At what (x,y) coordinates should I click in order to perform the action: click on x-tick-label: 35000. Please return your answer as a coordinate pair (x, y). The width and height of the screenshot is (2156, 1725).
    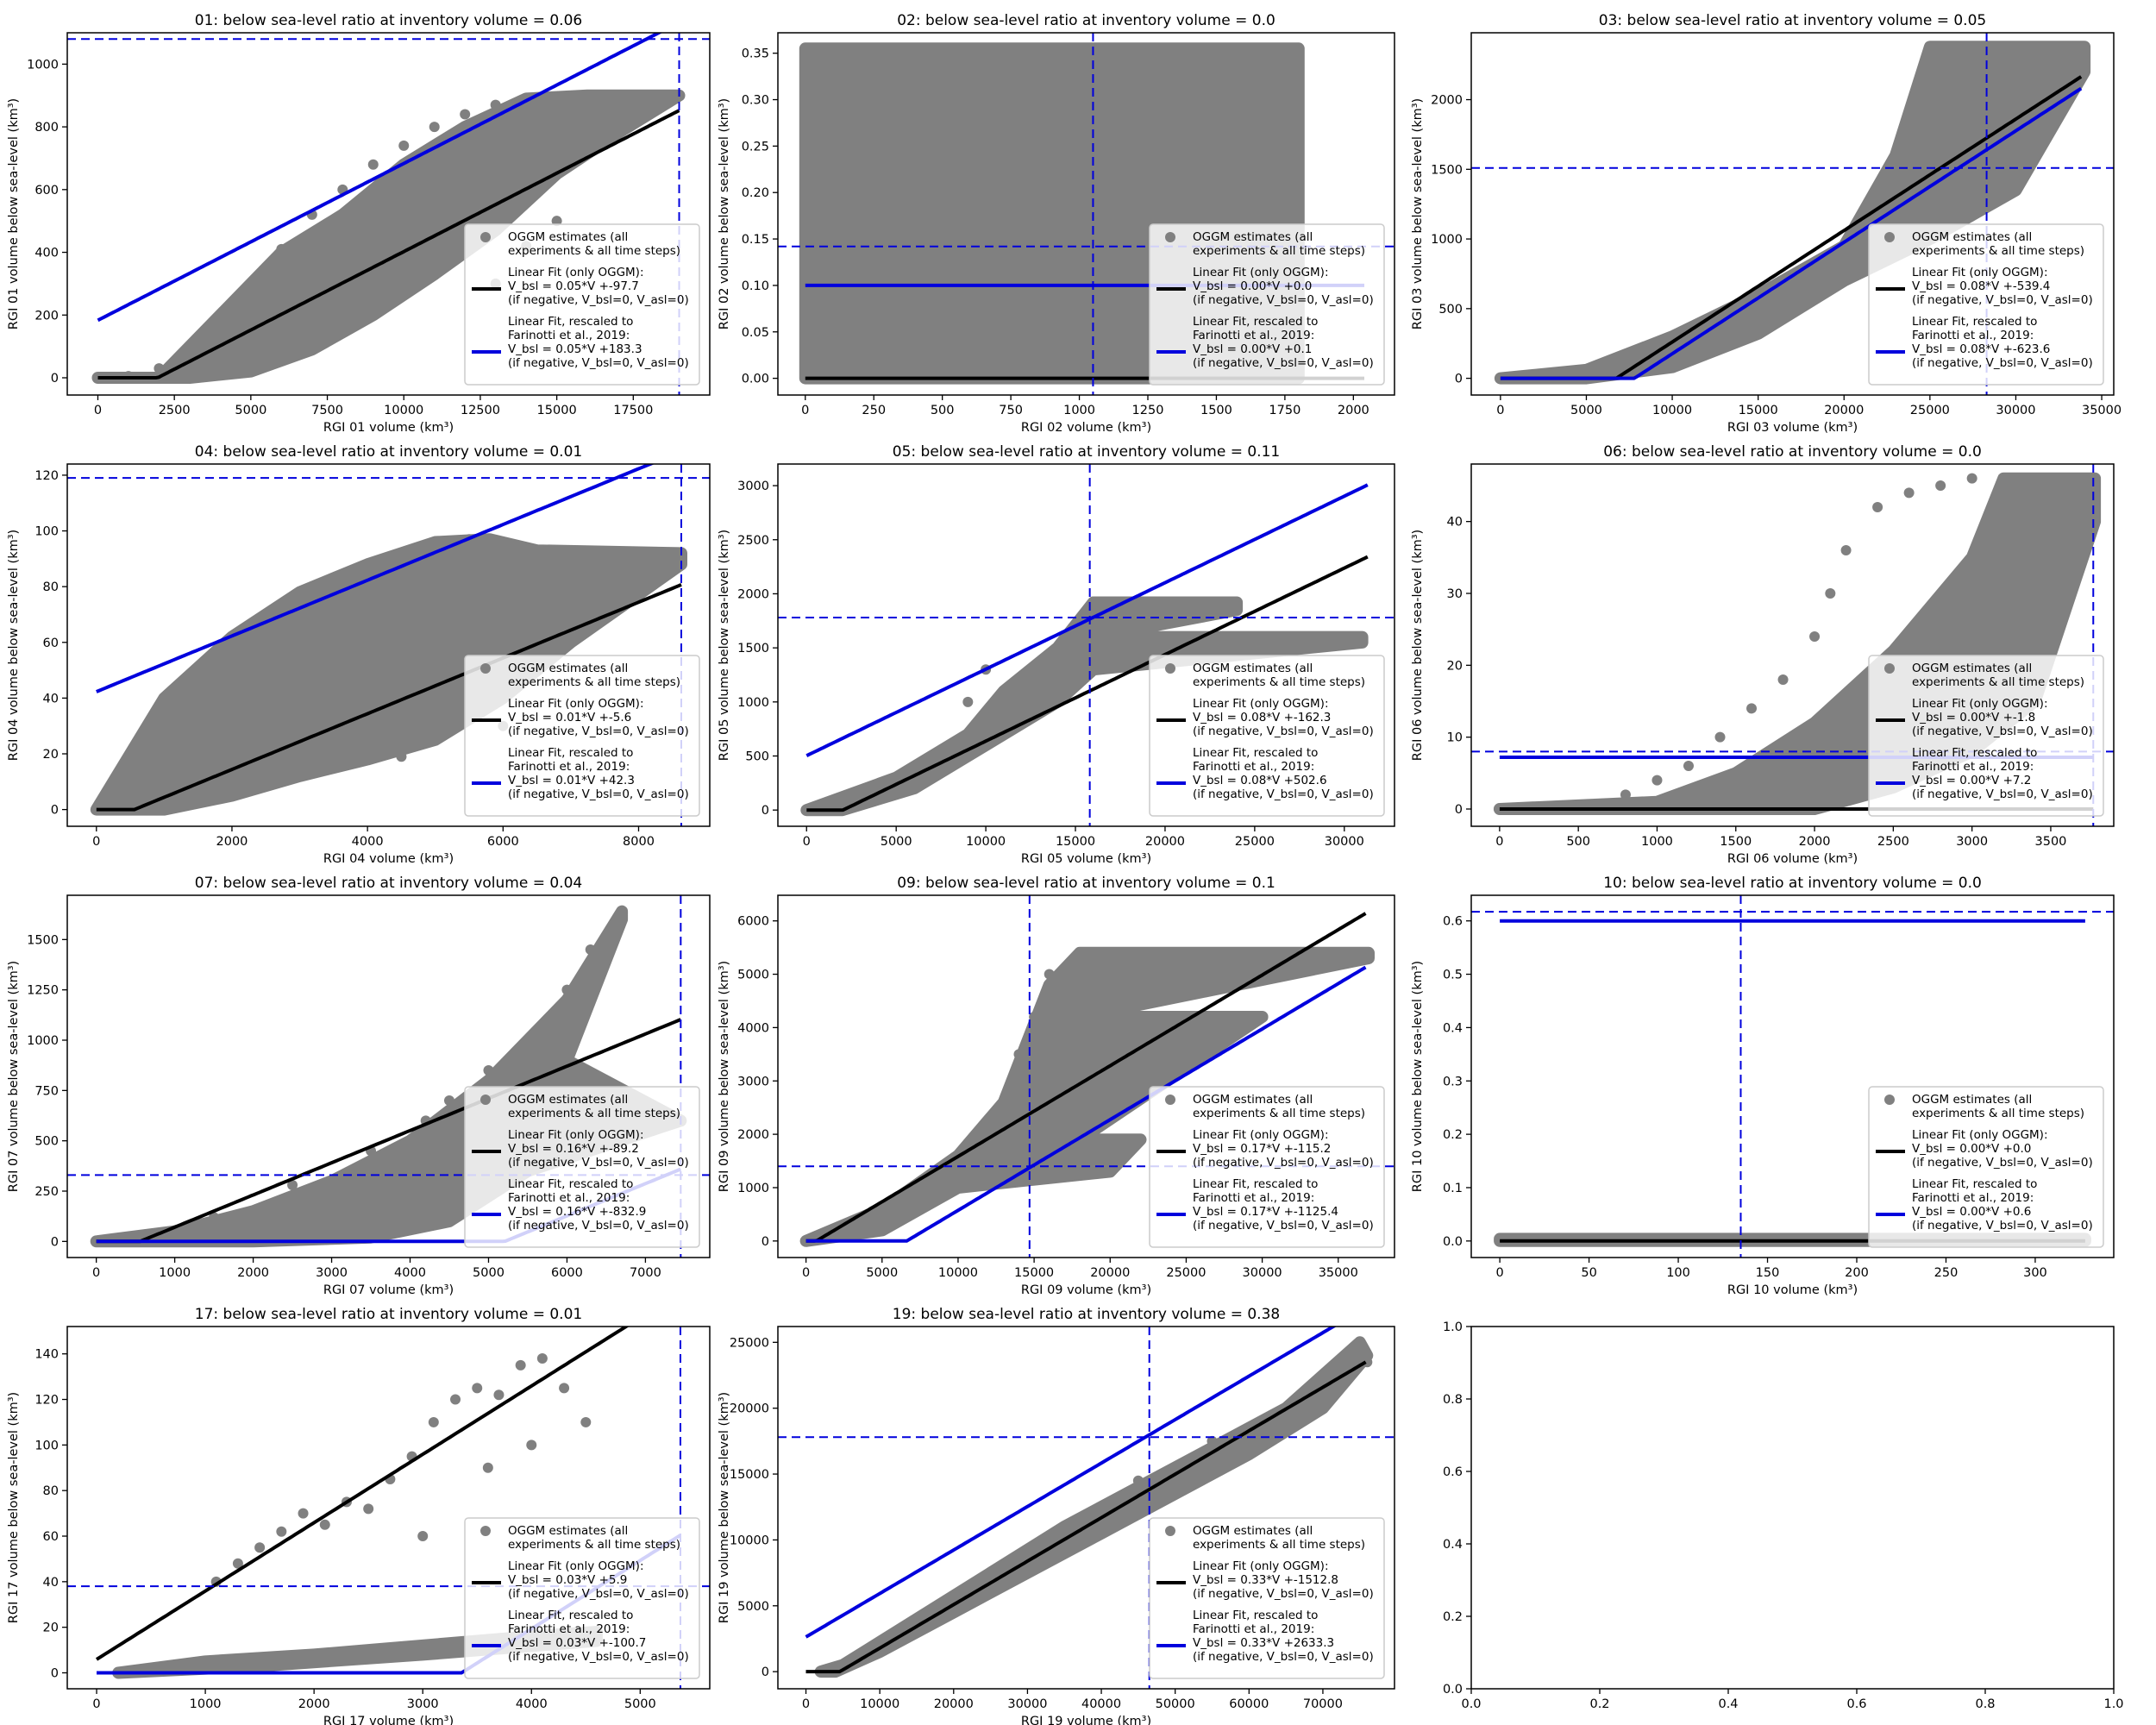
    Looking at the image, I should click on (2102, 410).